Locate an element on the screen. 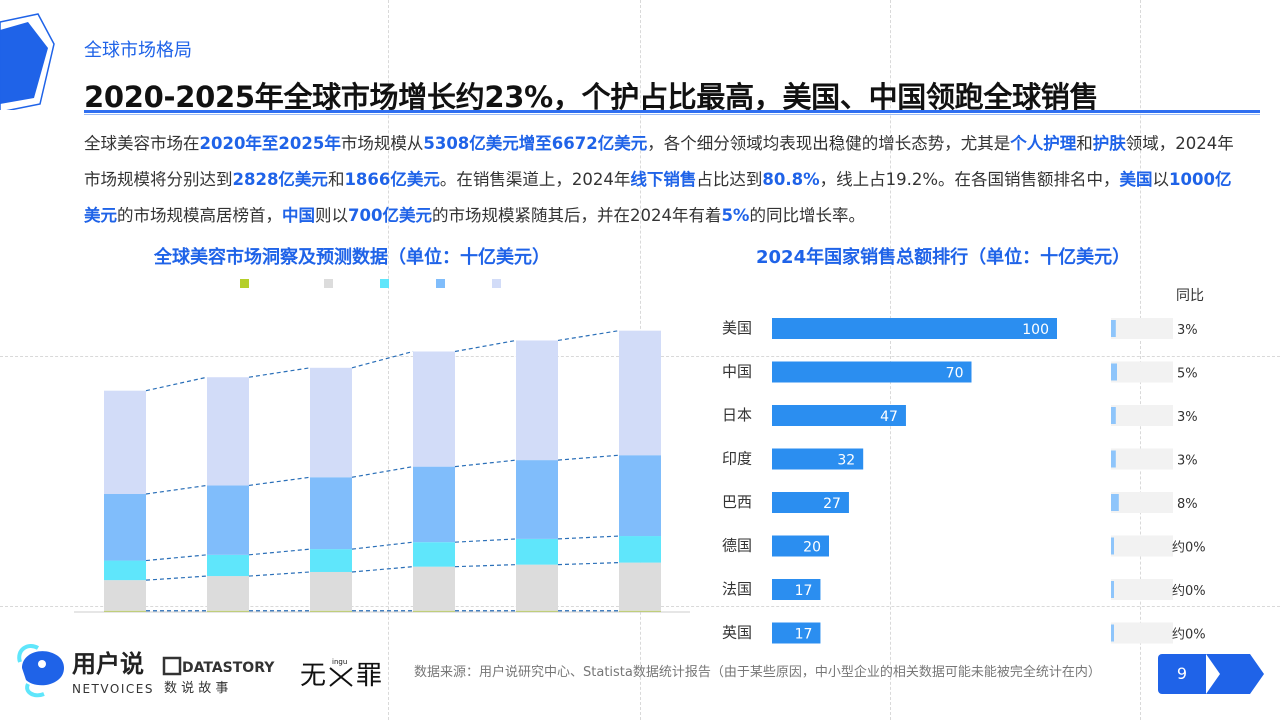 Image resolution: width=1280 pixels, height=720 pixels. partner-logo-small: ingu is located at coordinates (339, 662).